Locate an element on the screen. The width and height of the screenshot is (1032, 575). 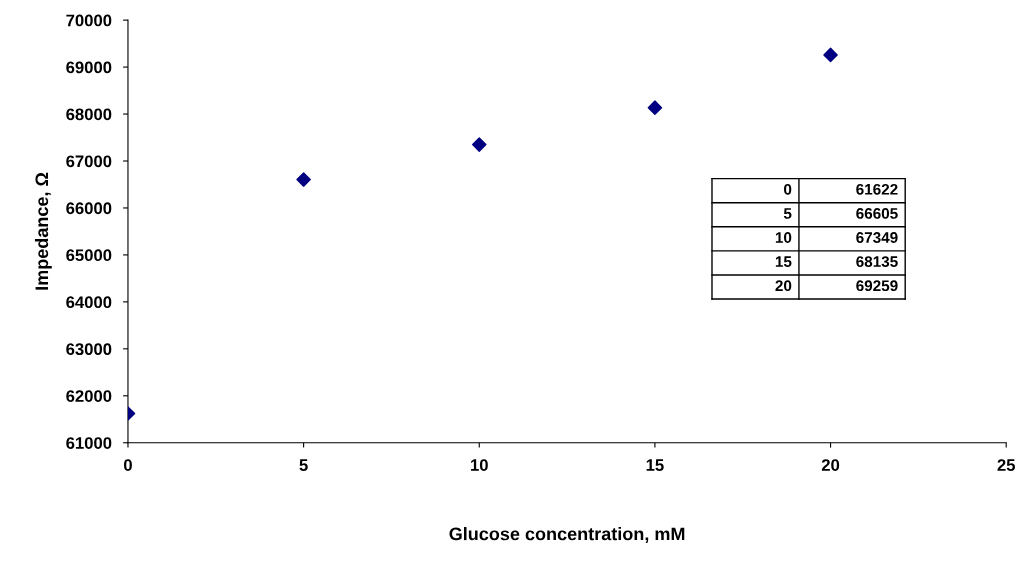
y-axis-title: Impedance, Ω is located at coordinates (43, 231).